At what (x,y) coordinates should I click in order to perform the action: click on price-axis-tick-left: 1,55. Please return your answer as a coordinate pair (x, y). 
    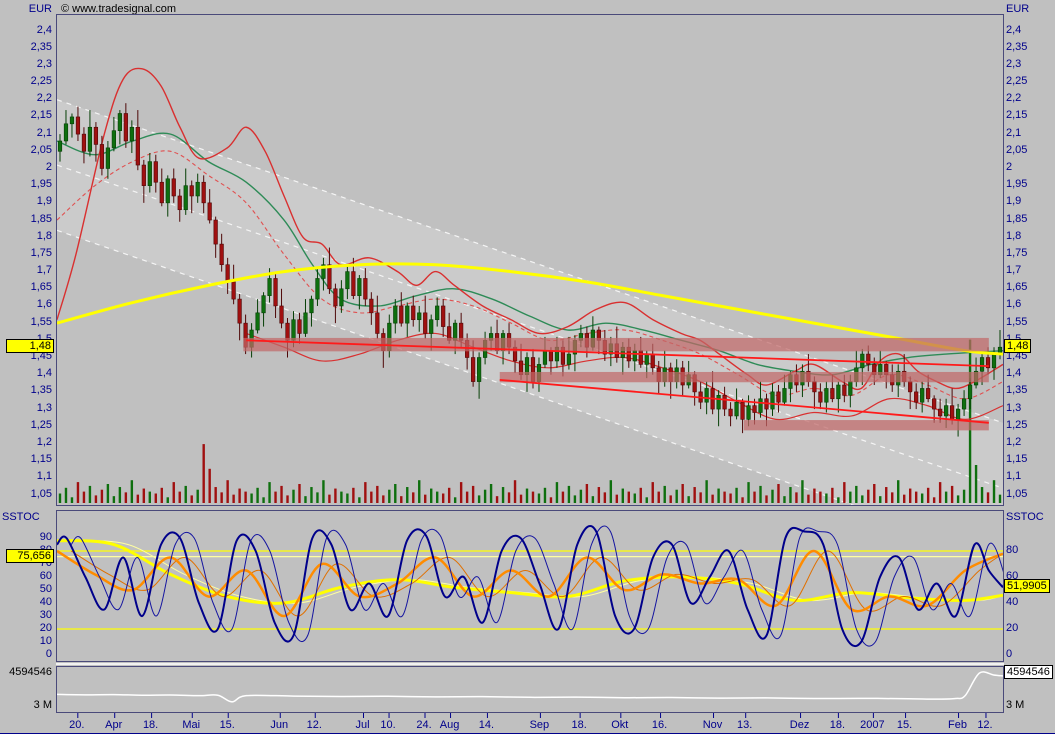
    Looking at the image, I should click on (41, 321).